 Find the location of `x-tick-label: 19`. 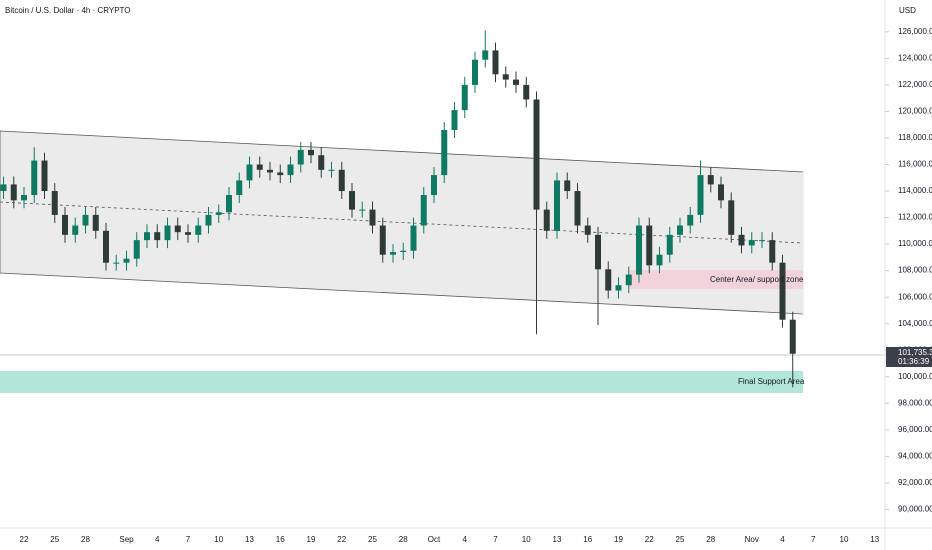

x-tick-label: 19 is located at coordinates (618, 539).